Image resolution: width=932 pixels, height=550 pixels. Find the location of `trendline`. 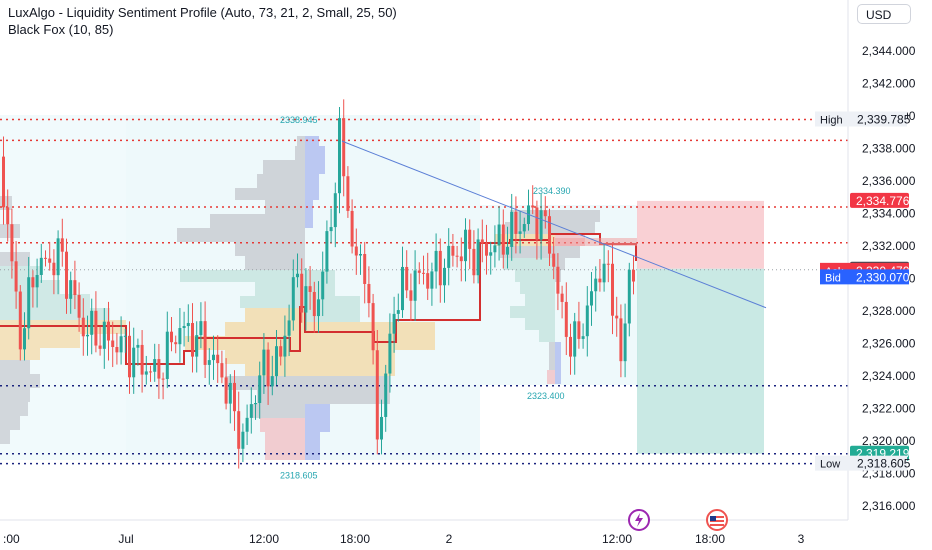

trendline is located at coordinates (554, 224).